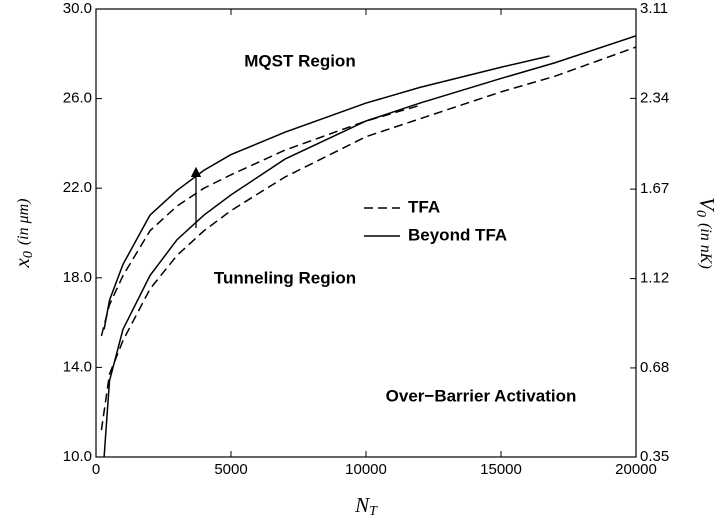 The image size is (722, 525). Describe the element at coordinates (299, 60) in the screenshot. I see `annotation: MQST Region` at that location.